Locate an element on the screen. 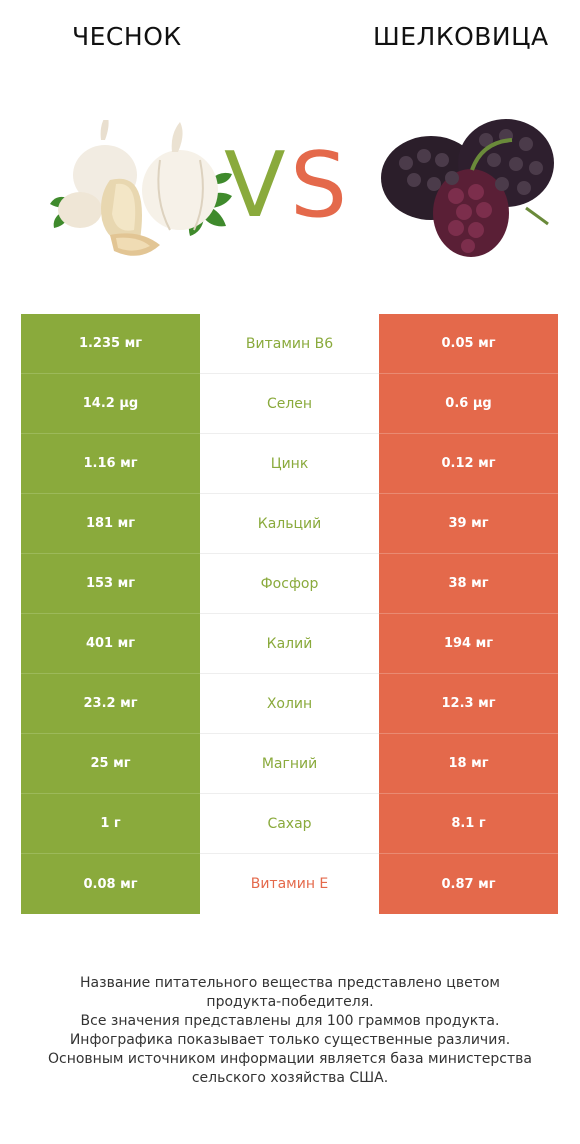  footnote-line: сельского хозяйства США. is located at coordinates (290, 1078).